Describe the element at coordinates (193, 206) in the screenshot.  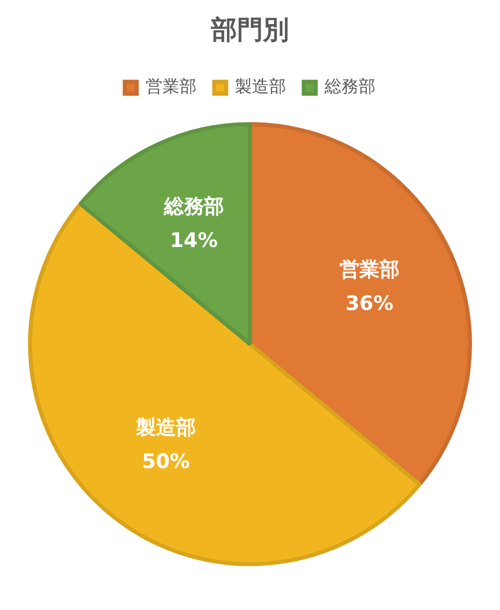
I see `slice-label: 総務部` at that location.